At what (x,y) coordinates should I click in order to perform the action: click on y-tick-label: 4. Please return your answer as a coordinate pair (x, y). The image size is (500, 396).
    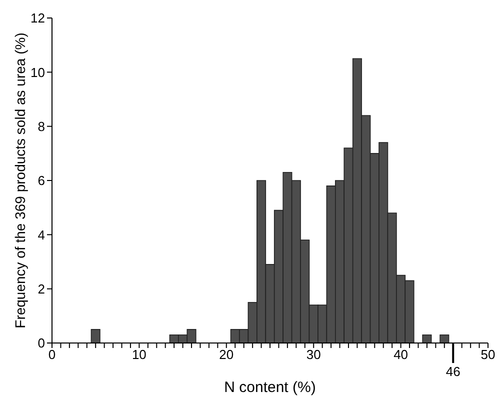
    Looking at the image, I should click on (41, 234).